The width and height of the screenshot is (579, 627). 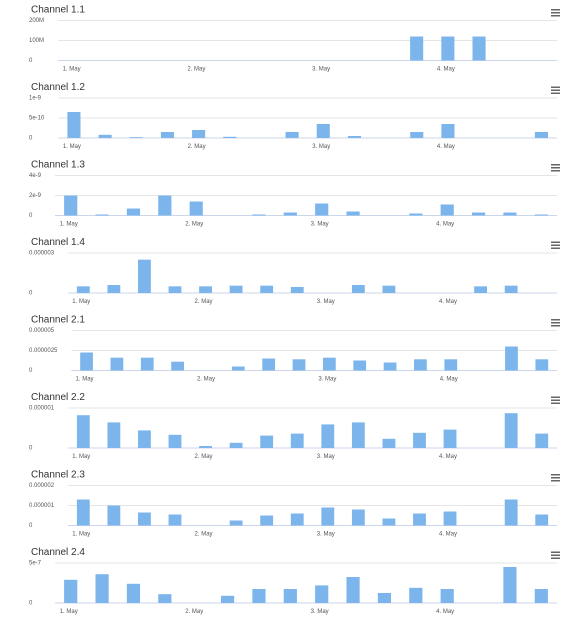 I want to click on y-tick-label: 0.000001, so click(x=42, y=409).